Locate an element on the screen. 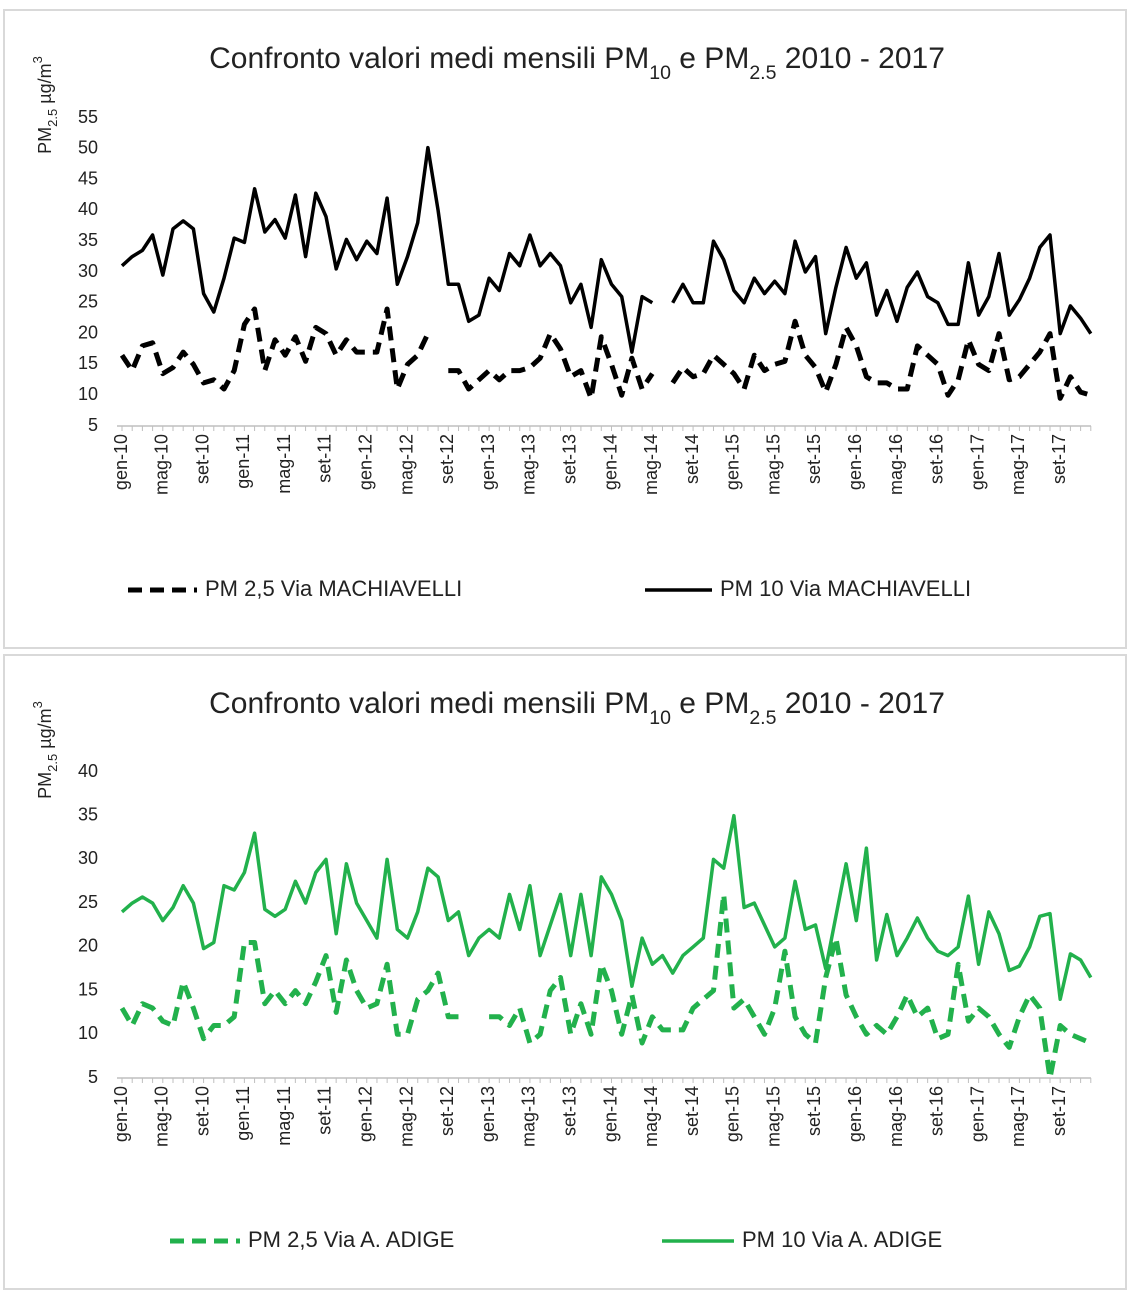 This screenshot has width=1131, height=1292. y-tick-label: 45 is located at coordinates (88, 178).